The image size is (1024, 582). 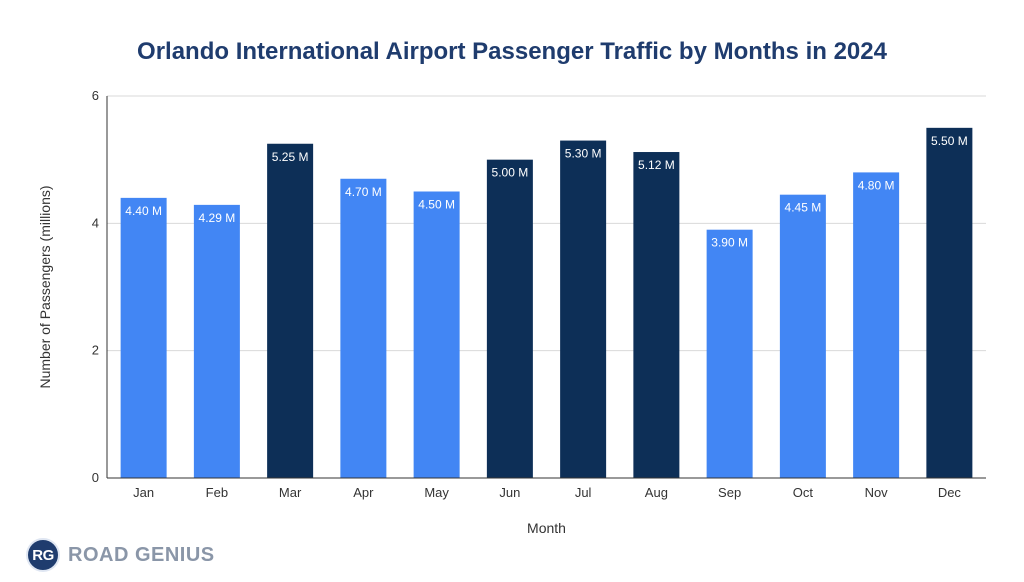 What do you see at coordinates (95, 222) in the screenshot?
I see `y-tick-label: 4` at bounding box center [95, 222].